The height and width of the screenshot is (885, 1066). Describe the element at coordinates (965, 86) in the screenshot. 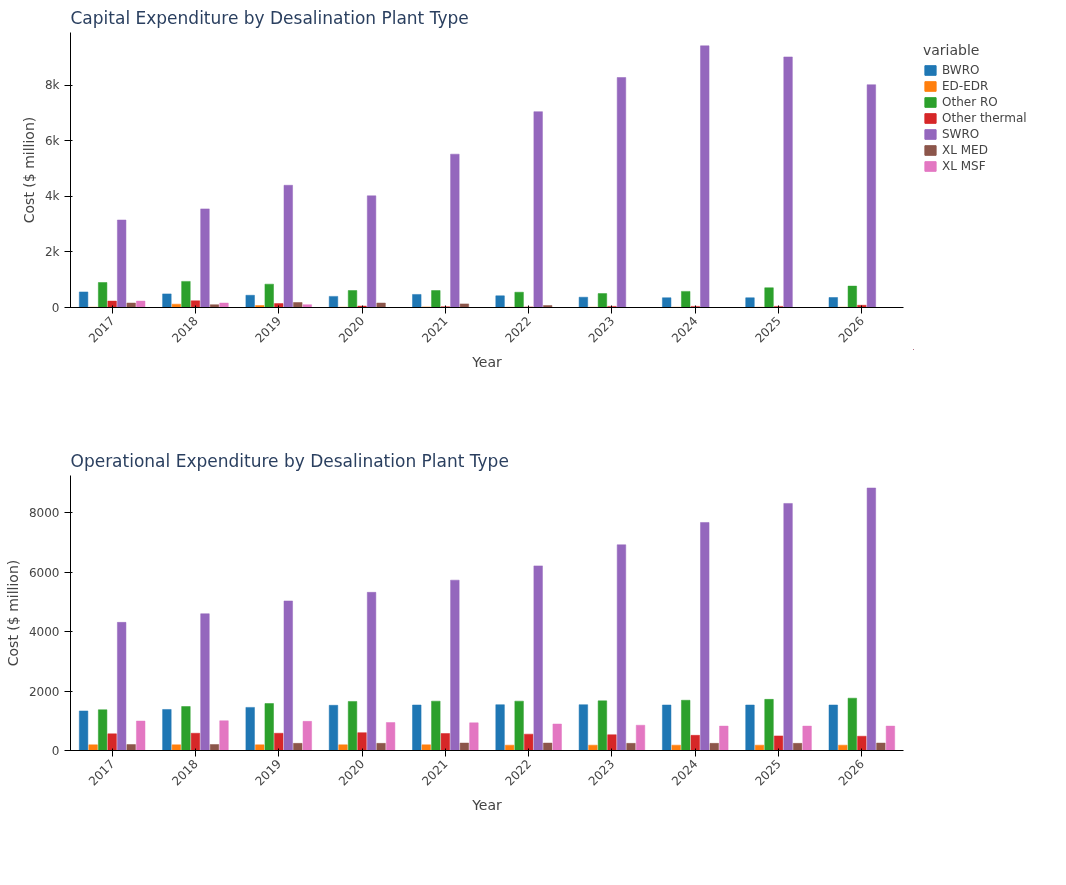

I see `legend-label: ED-EDR` at that location.